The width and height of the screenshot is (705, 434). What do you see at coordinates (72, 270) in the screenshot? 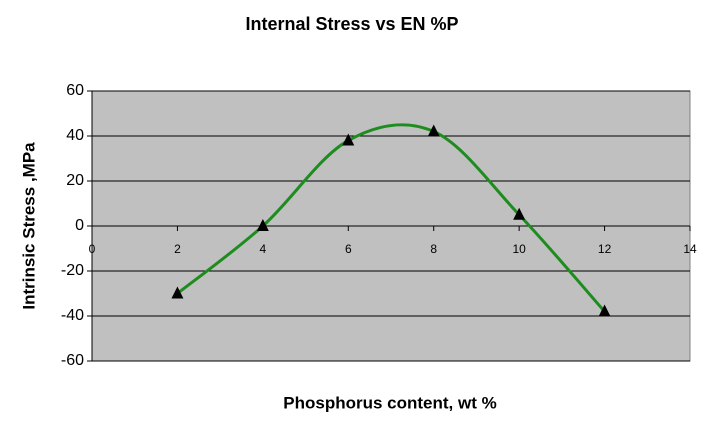
I see `y-tick-label: -20` at bounding box center [72, 270].